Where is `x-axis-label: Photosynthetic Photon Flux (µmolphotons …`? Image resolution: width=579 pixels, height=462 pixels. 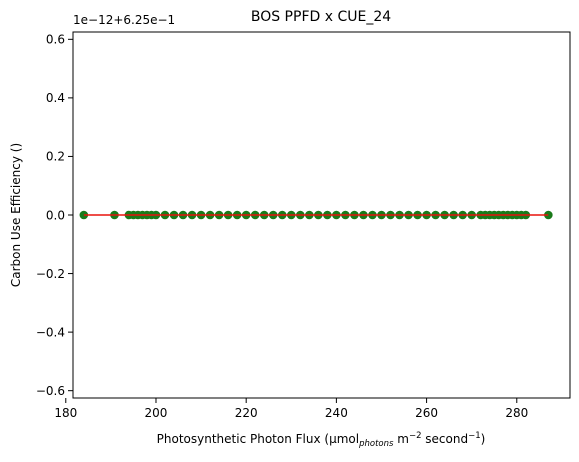
x-axis-label: Photosynthetic Photon Flux (µmolphotons … is located at coordinates (321, 440).